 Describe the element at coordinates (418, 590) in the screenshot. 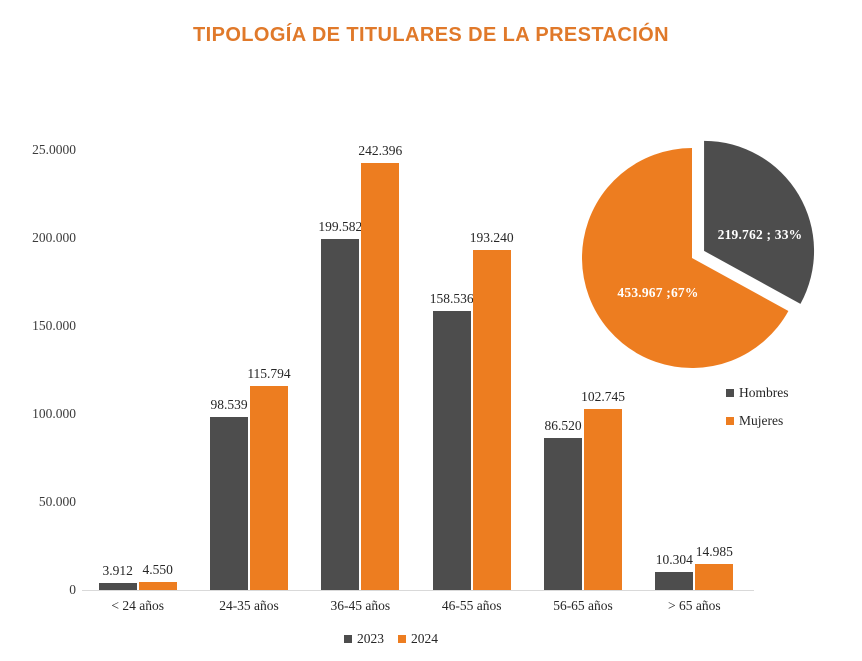

I see `x-axis-line` at that location.